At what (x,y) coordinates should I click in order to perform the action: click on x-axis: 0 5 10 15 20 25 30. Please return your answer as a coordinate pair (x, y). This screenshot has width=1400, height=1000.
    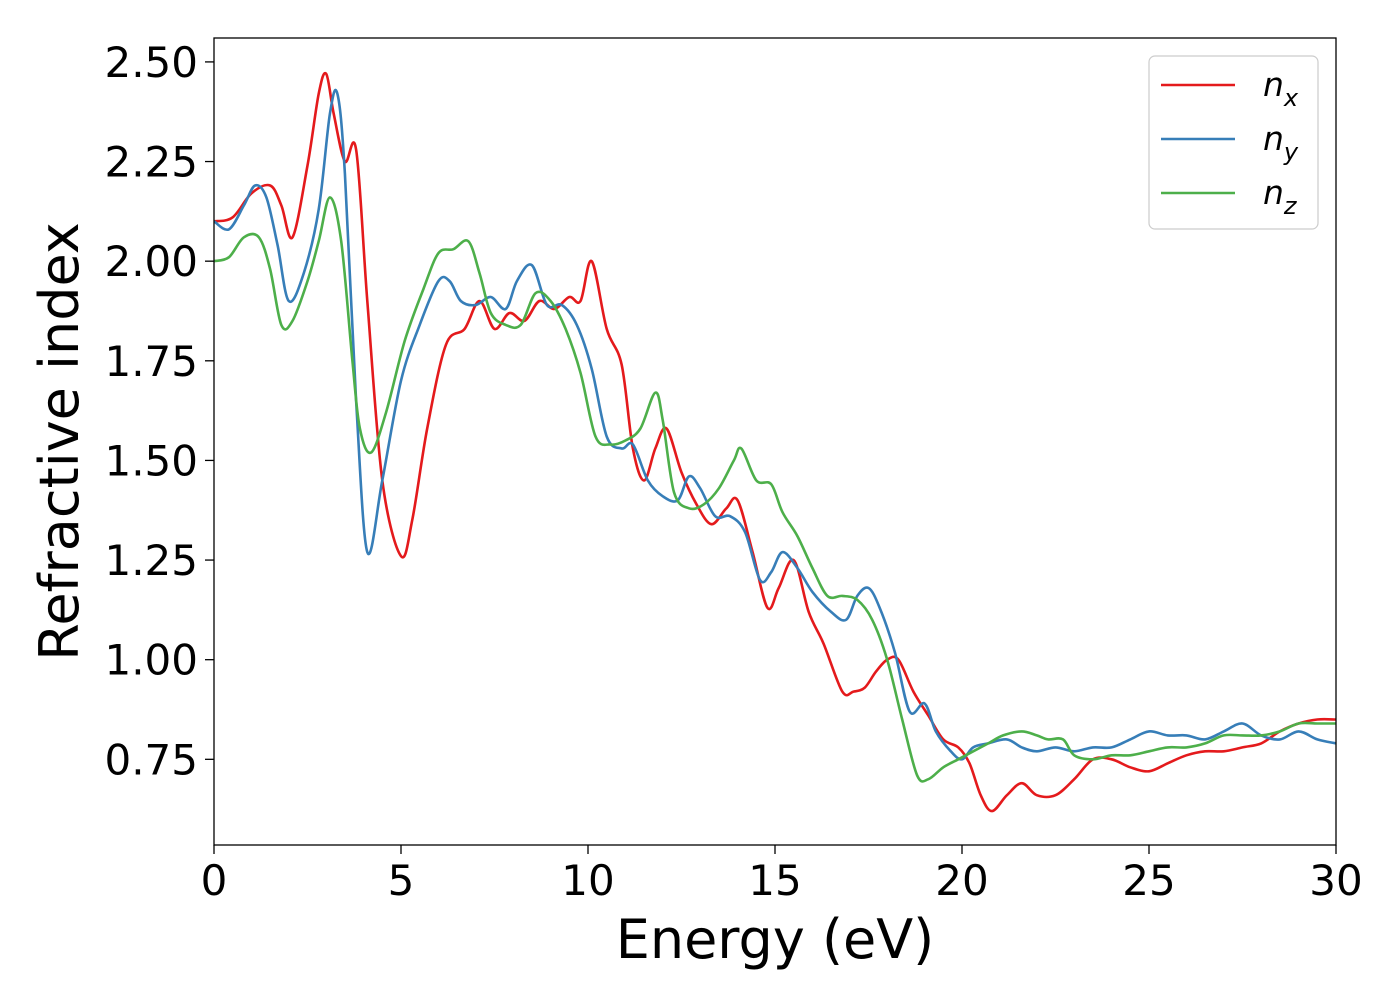
    Looking at the image, I should click on (782, 875).